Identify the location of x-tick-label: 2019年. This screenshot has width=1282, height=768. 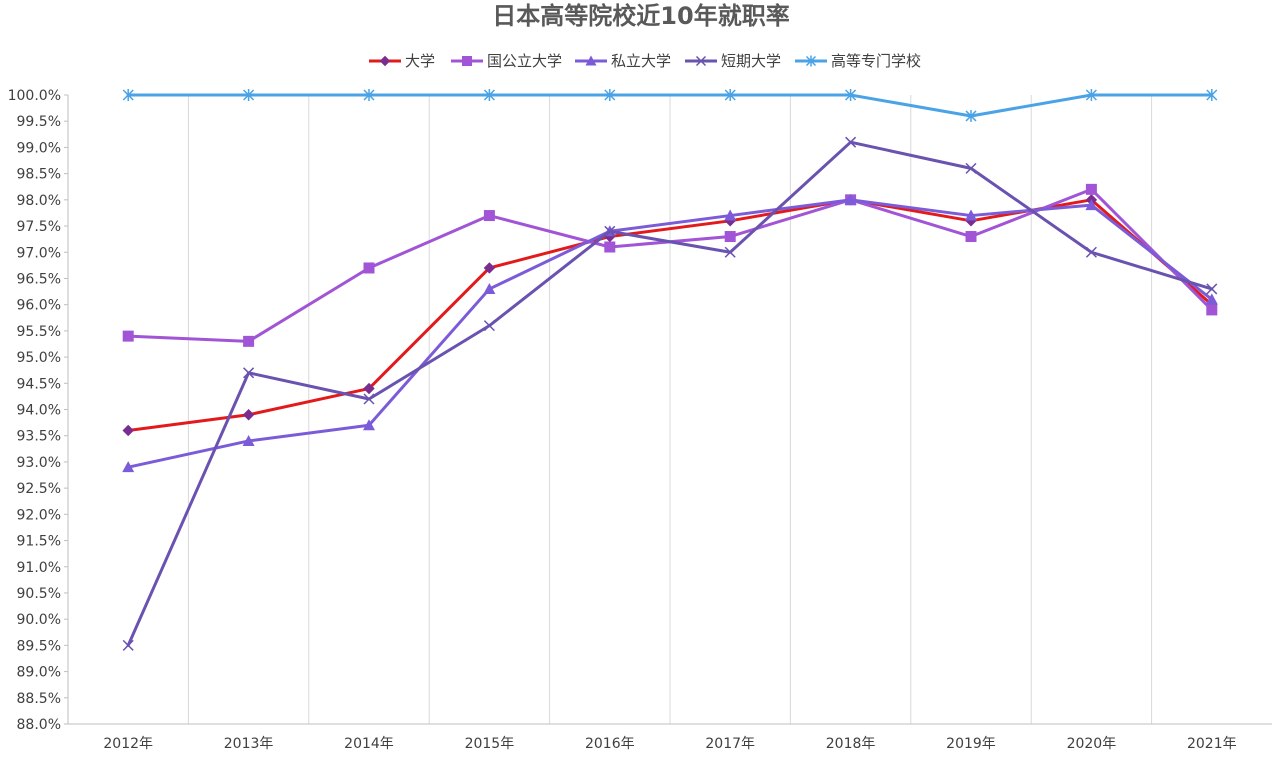
(971, 744).